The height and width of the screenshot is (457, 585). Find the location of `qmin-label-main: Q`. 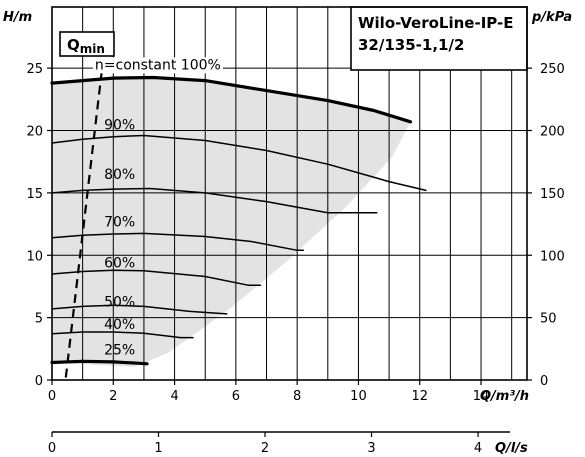

qmin-label-main: Q is located at coordinates (73, 45).